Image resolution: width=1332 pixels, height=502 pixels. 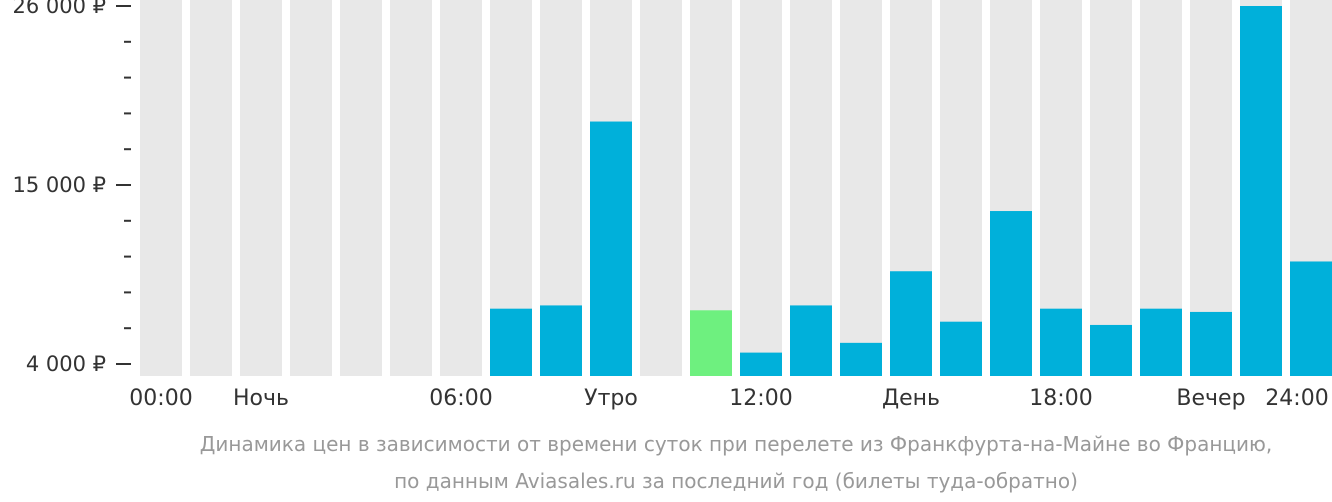 What do you see at coordinates (911, 398) in the screenshot?
I see `x-tick-label: День` at bounding box center [911, 398].